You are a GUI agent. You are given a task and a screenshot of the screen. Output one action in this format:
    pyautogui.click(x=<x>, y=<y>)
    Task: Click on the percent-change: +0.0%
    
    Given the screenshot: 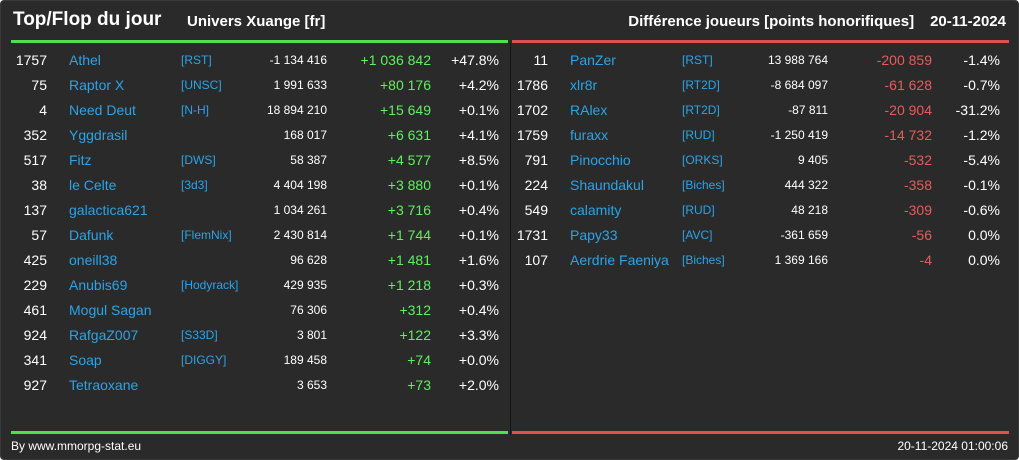 What is the action you would take?
    pyautogui.click(x=478, y=360)
    